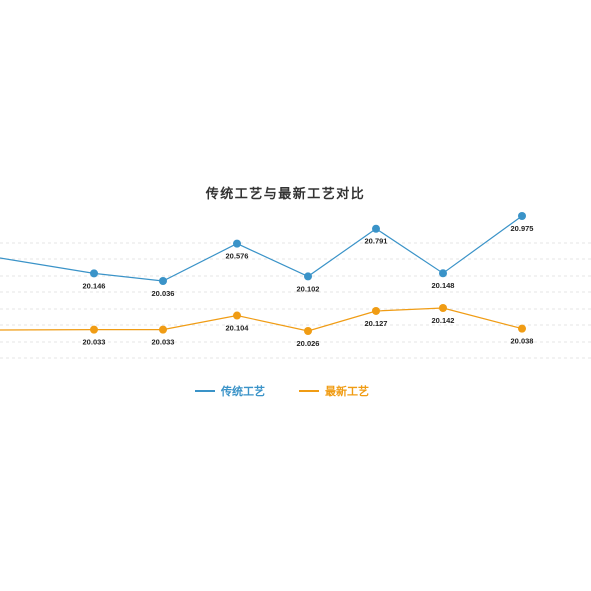 This screenshot has width=591, height=591. I want to click on series-0-data-label-0: 20.146, so click(94, 285).